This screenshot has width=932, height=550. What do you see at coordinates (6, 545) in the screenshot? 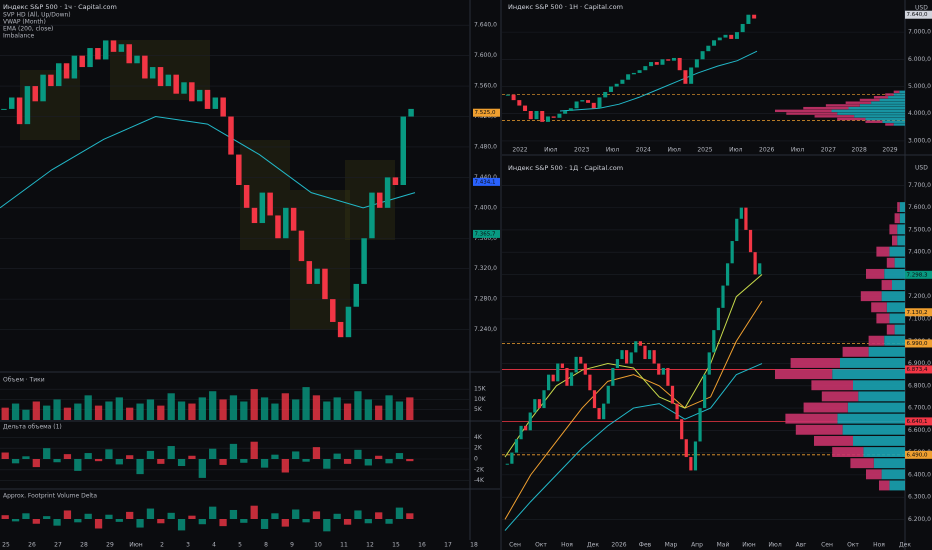
I see `x-tick-label: 25` at bounding box center [6, 545].